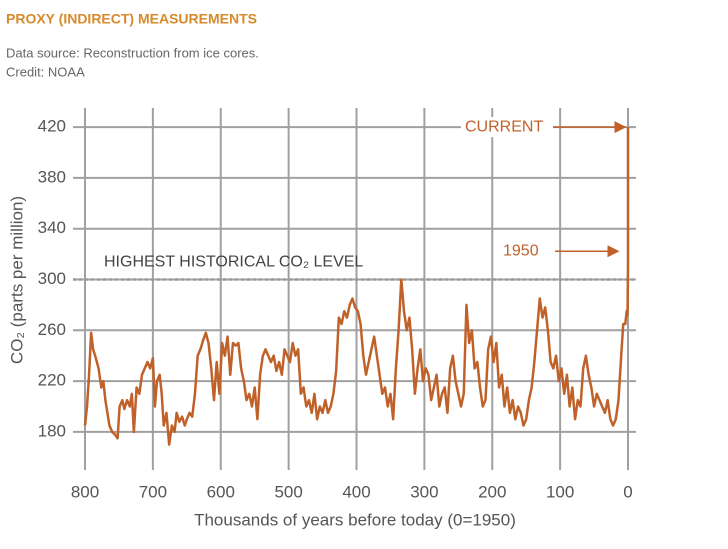 The image size is (728, 549). I want to click on x-tick-label: 600, so click(221, 491).